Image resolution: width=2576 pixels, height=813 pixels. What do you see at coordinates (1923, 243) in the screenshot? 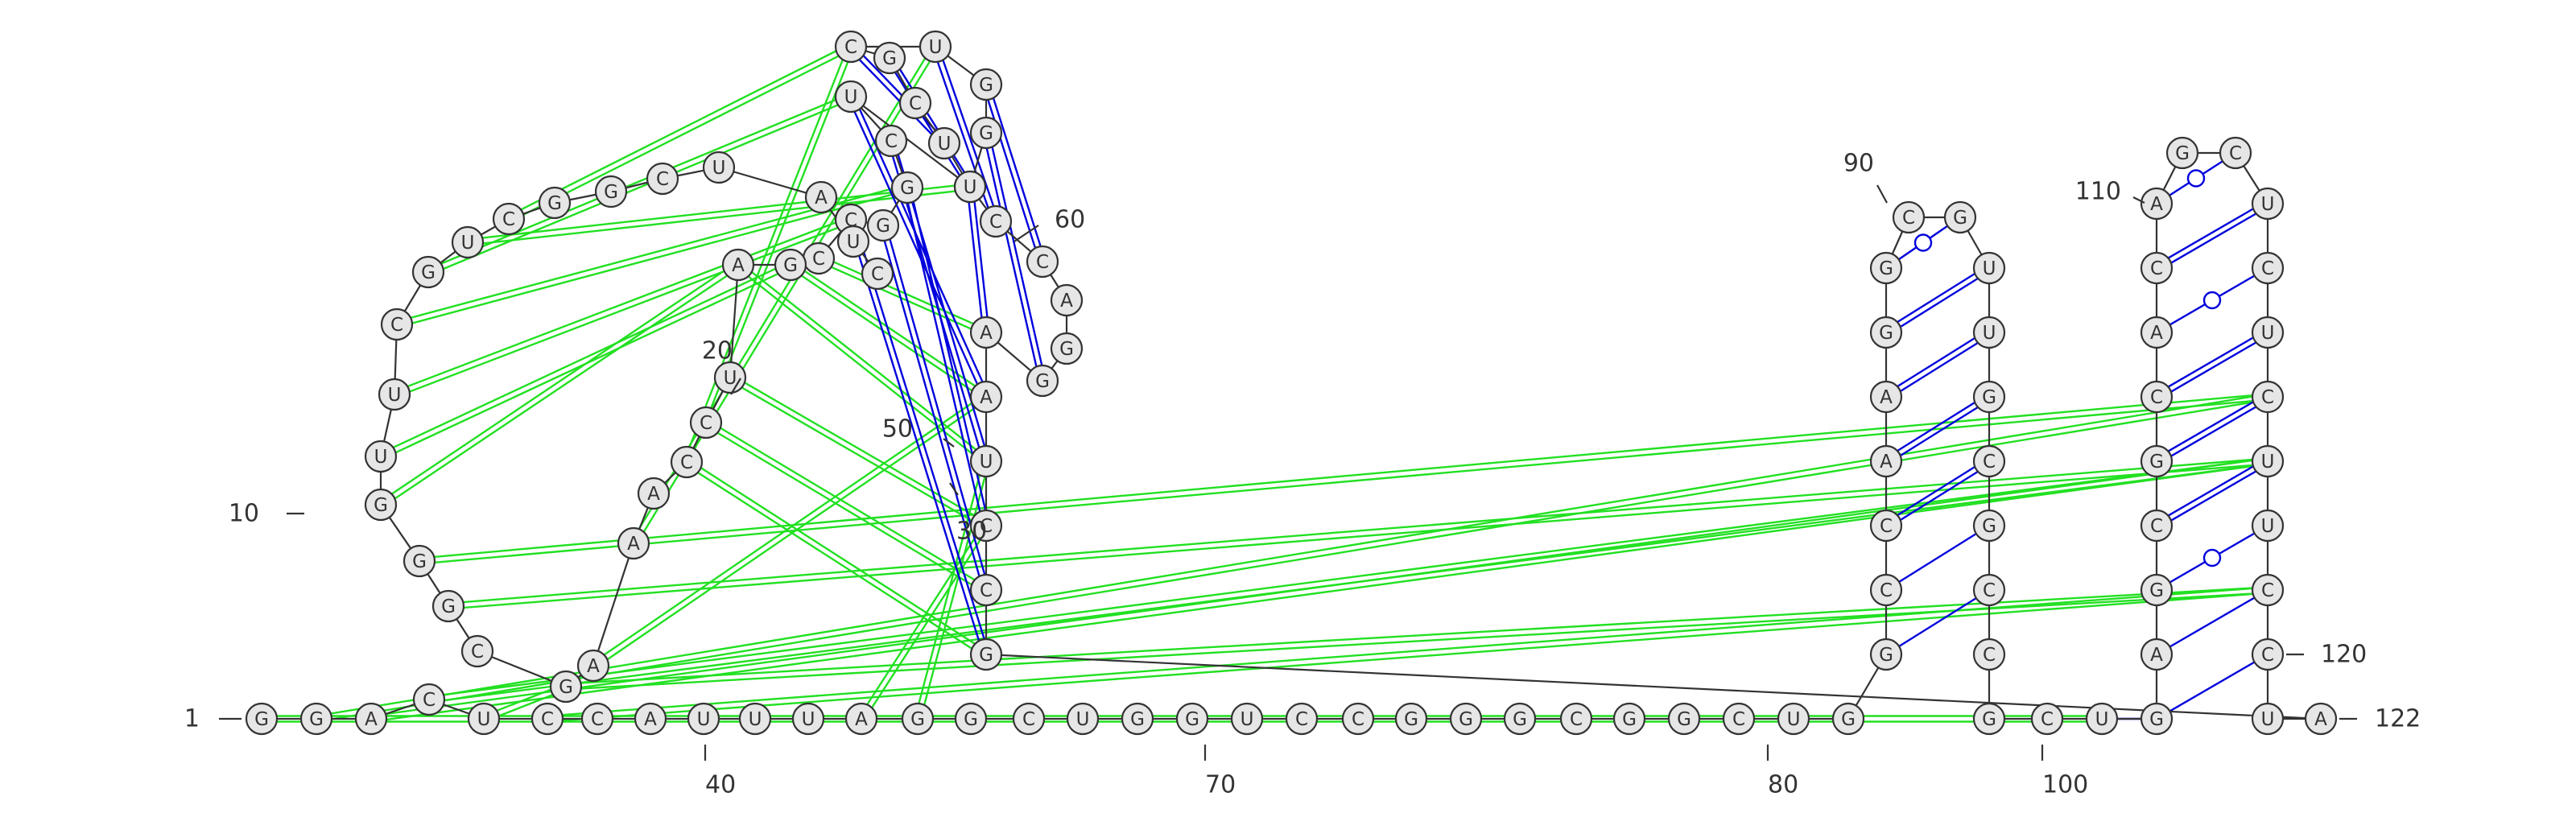
I see `wobble-pair-marker` at bounding box center [1923, 243].